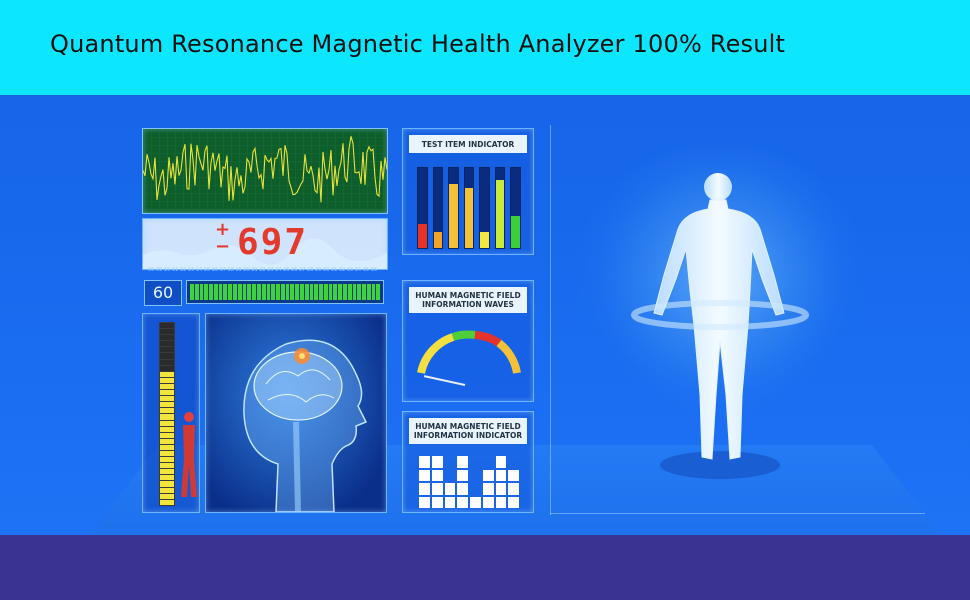 The height and width of the screenshot is (600, 970). What do you see at coordinates (468, 300) in the screenshot?
I see `field-waves-title: HUMAN MAGNETIC FIELD INFORMATION WAVES` at bounding box center [468, 300].